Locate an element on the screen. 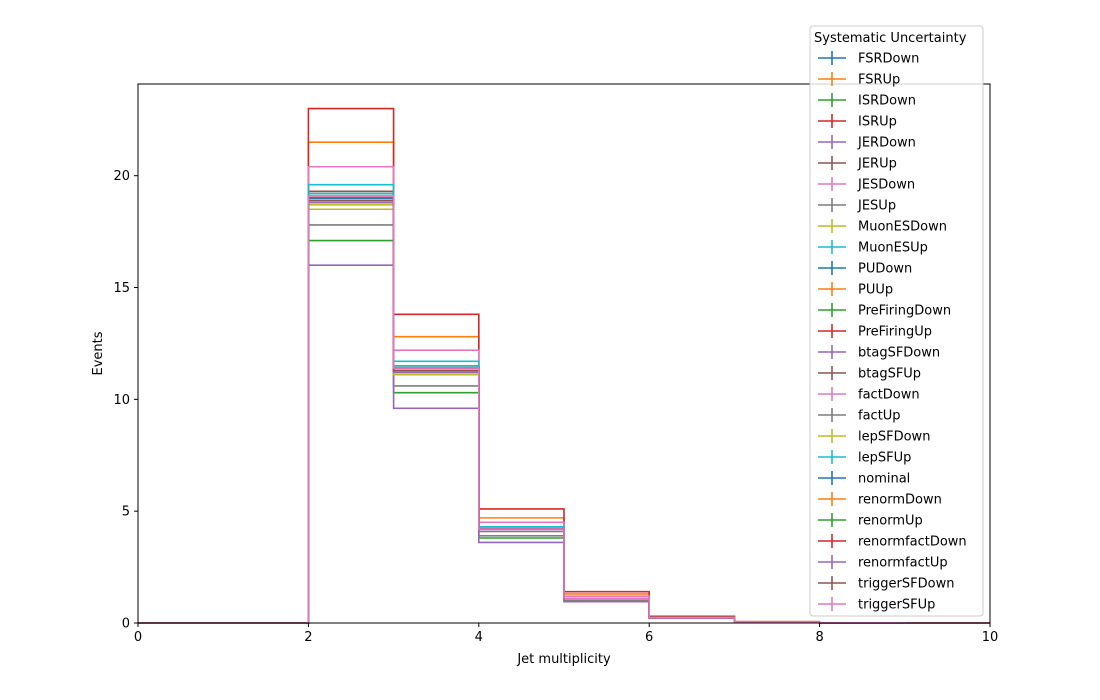 The image size is (1100, 700). legend-entry: factDown is located at coordinates (869, 395).